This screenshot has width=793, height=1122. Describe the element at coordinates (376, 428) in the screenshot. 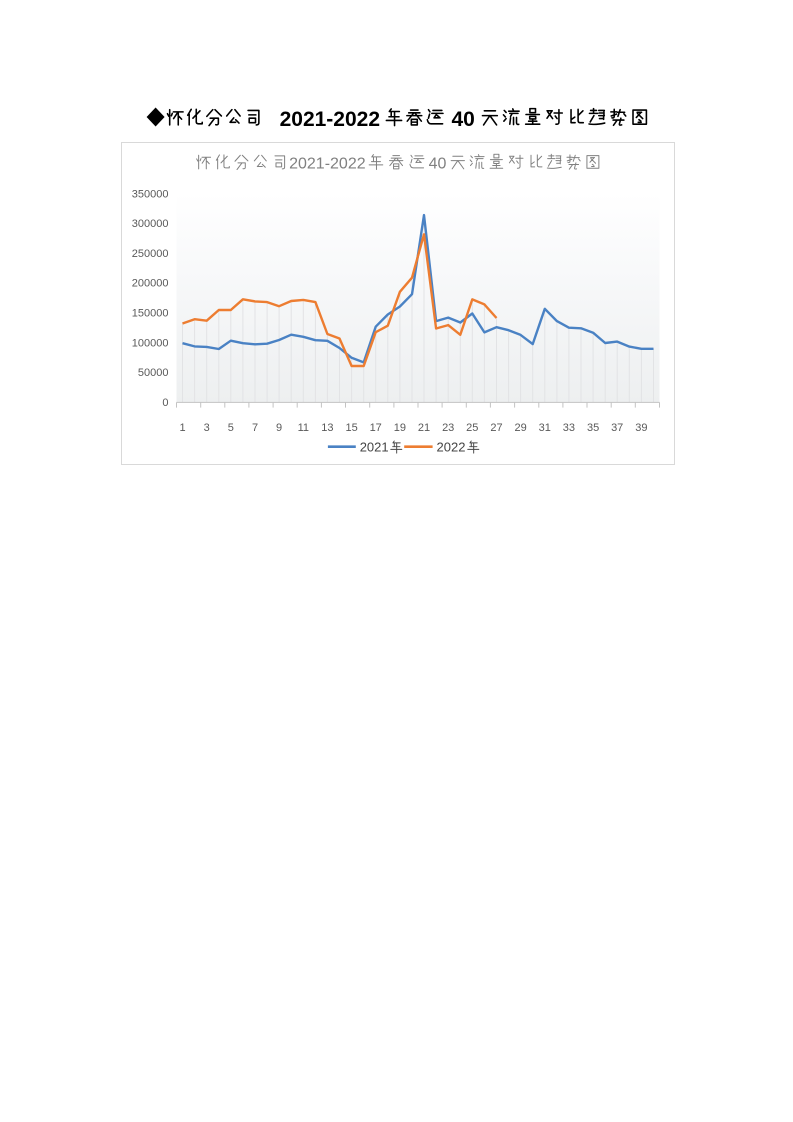

I see `svg-text: 17` at that location.